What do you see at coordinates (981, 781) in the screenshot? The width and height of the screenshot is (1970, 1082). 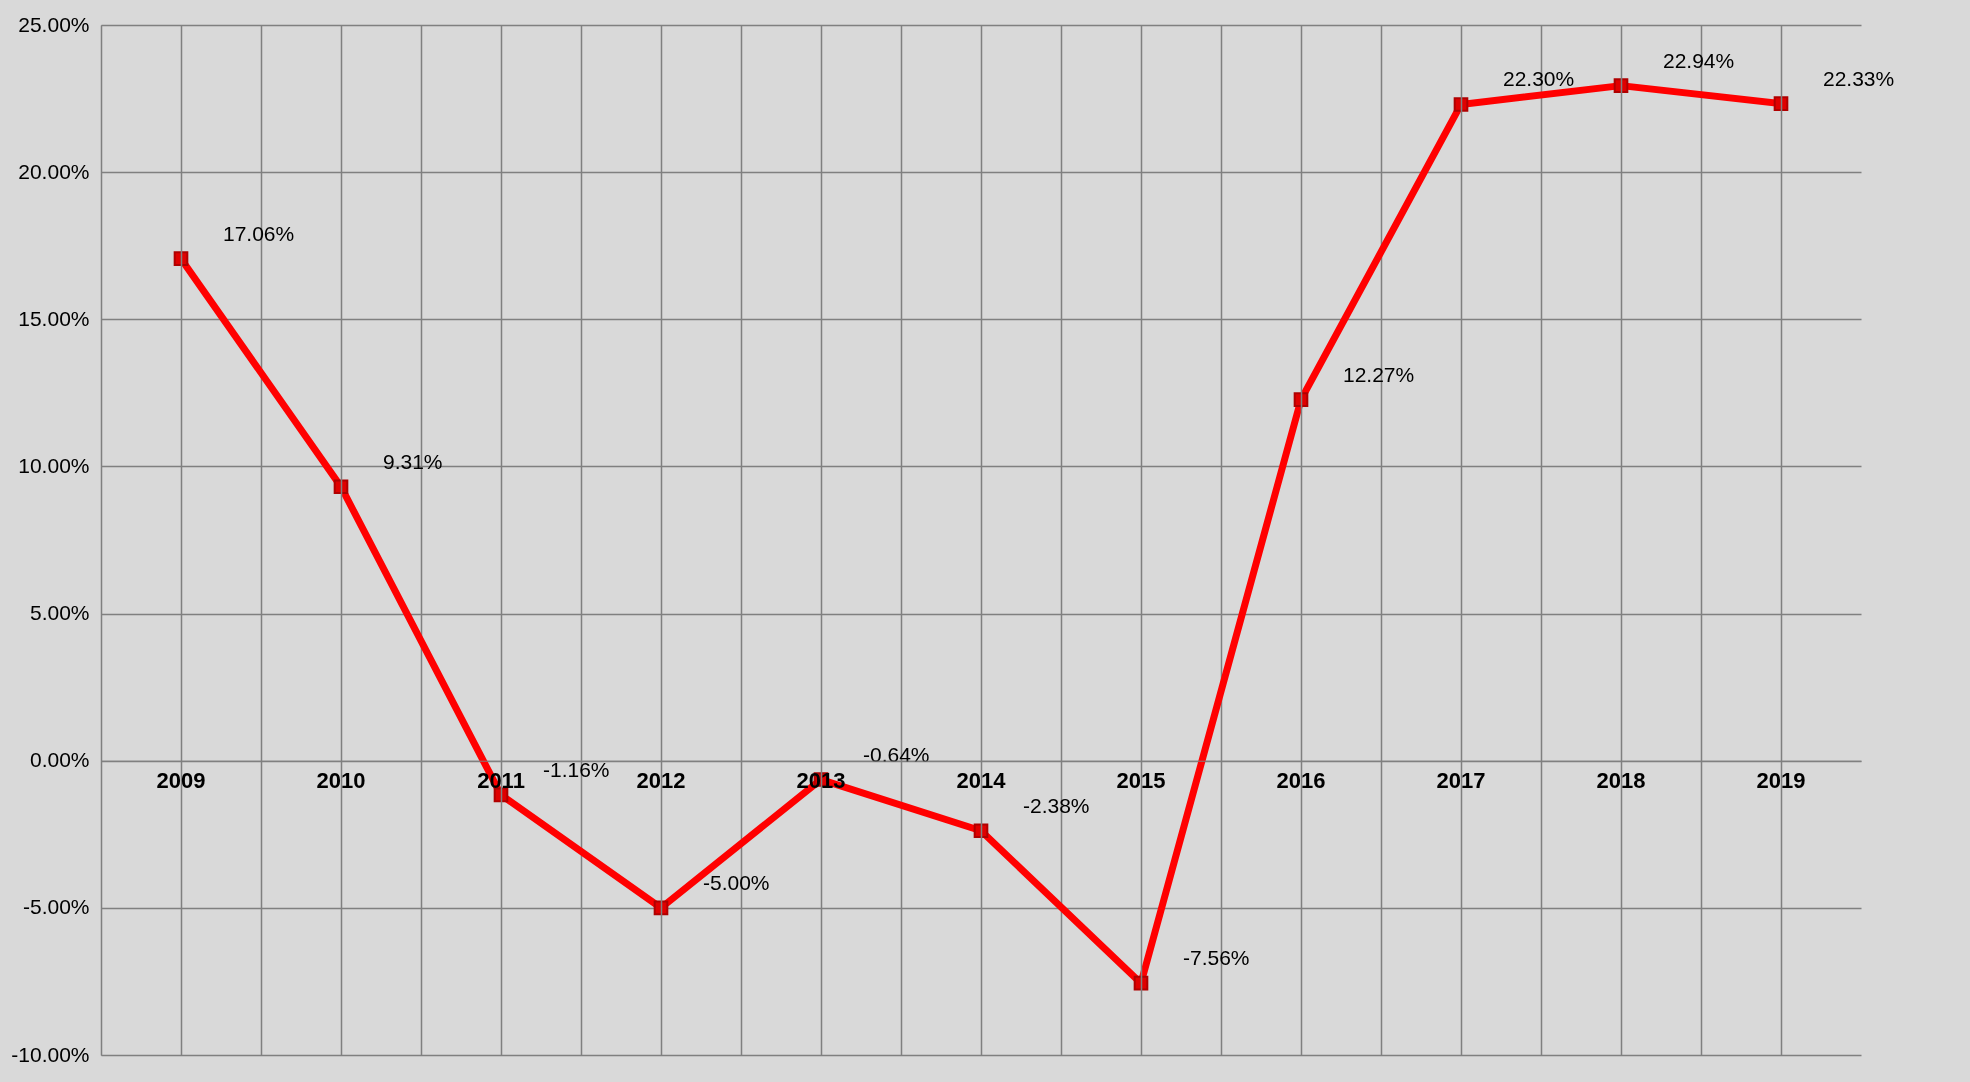 I see `x-tick-label: 2014` at bounding box center [981, 781].